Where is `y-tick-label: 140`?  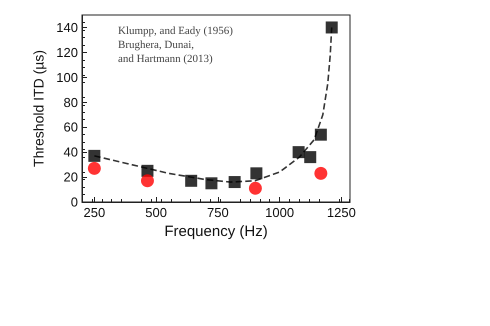
y-tick-label: 140 is located at coordinates (67, 27).